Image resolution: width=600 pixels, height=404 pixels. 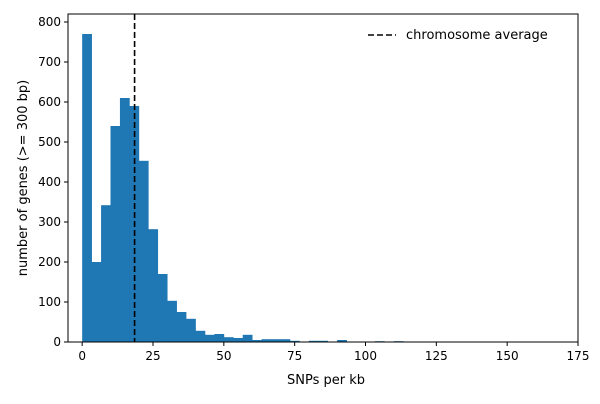 What do you see at coordinates (49, 262) in the screenshot?
I see `y-tick-label: 200` at bounding box center [49, 262].